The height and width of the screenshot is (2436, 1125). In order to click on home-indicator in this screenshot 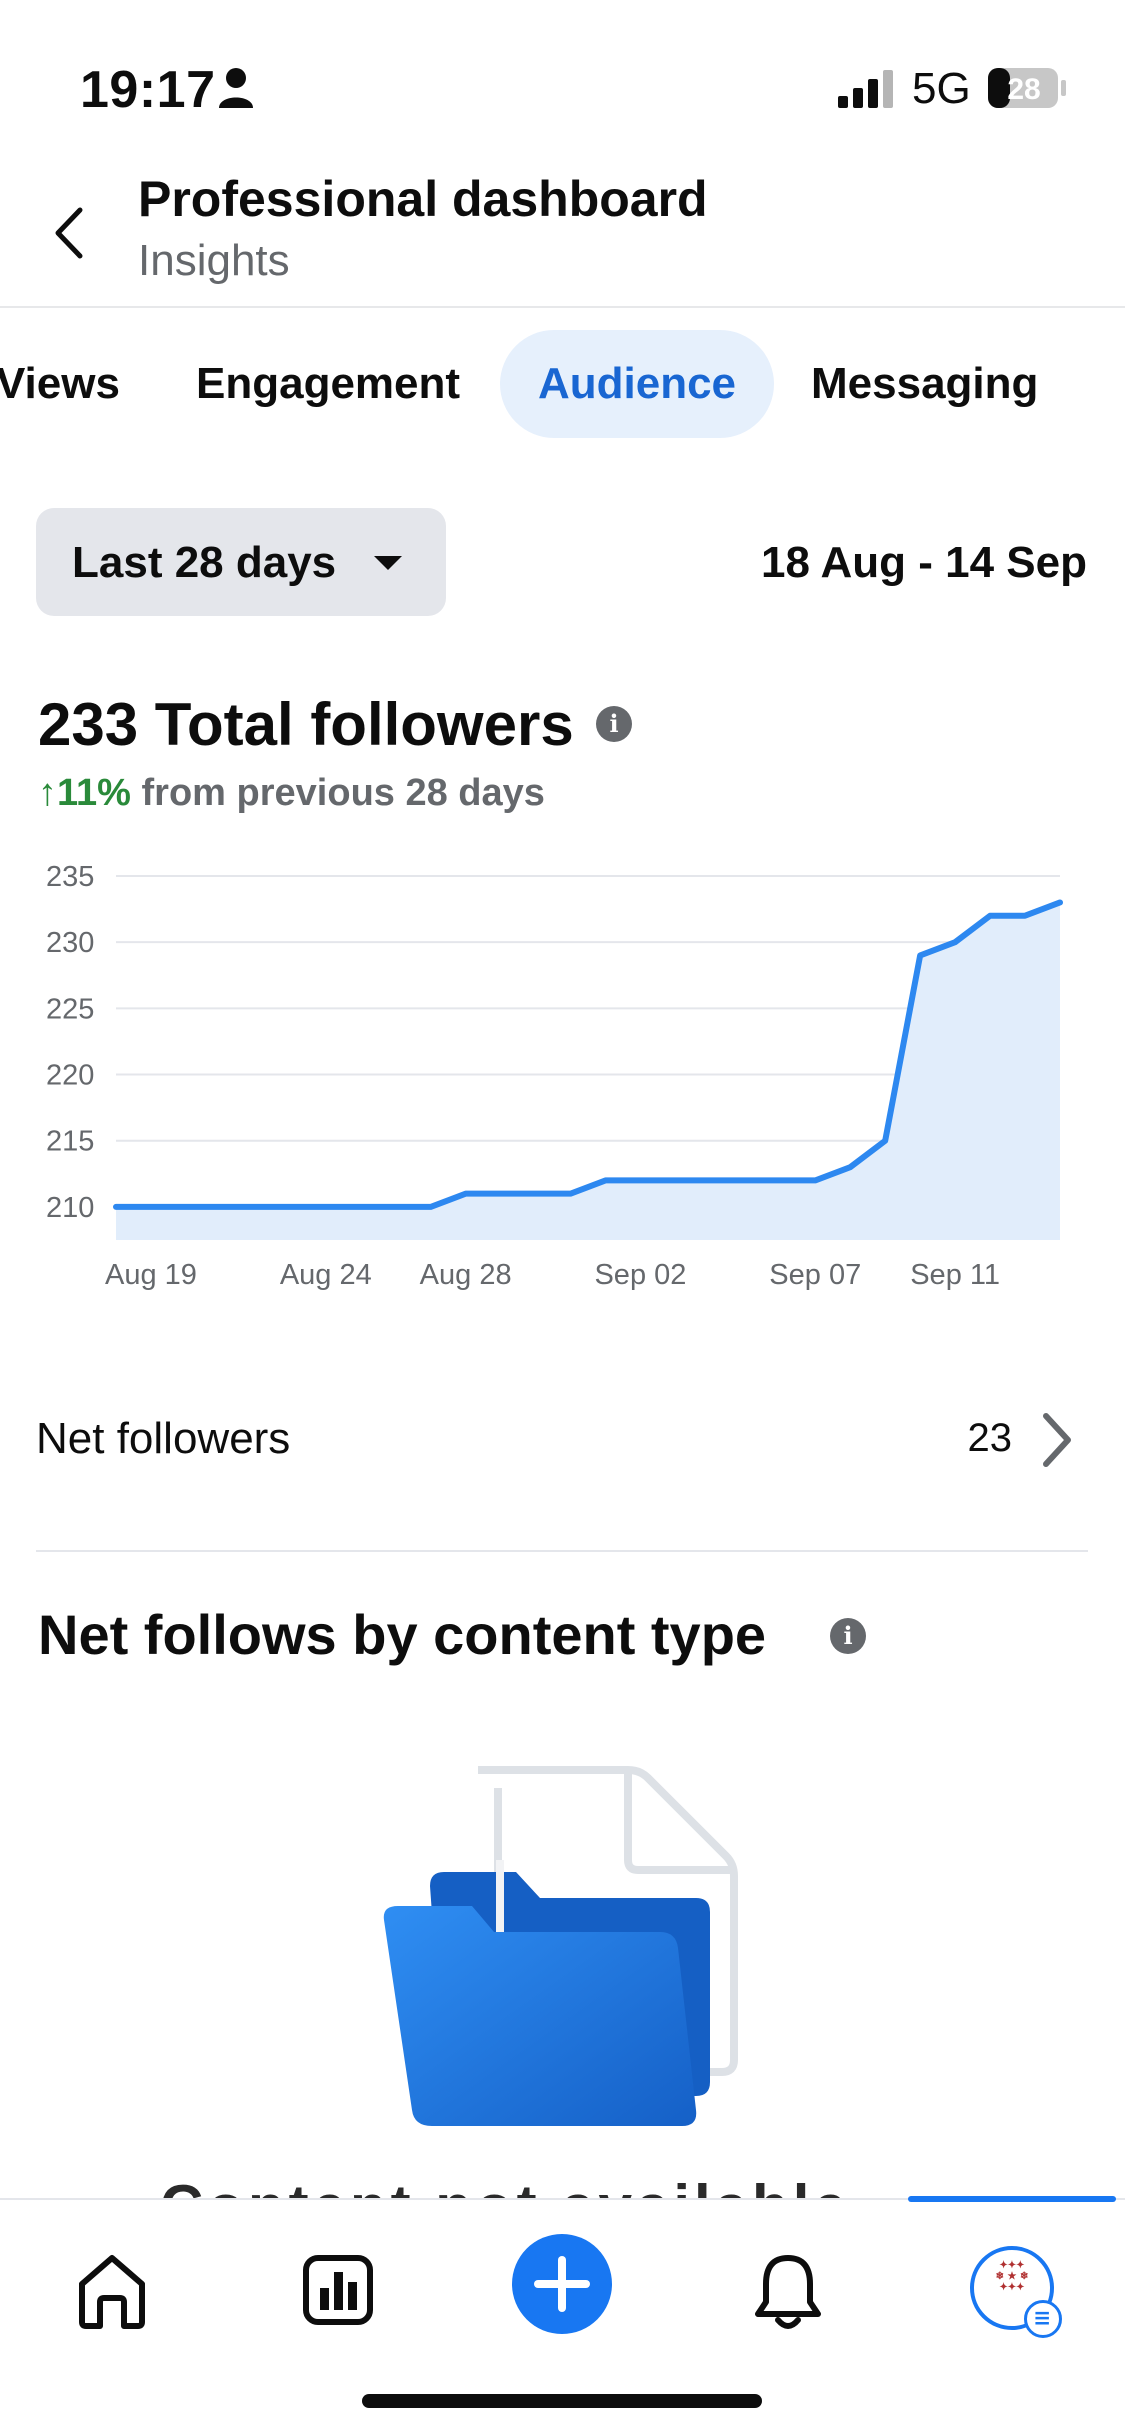, I will do `click(562, 2401)`.